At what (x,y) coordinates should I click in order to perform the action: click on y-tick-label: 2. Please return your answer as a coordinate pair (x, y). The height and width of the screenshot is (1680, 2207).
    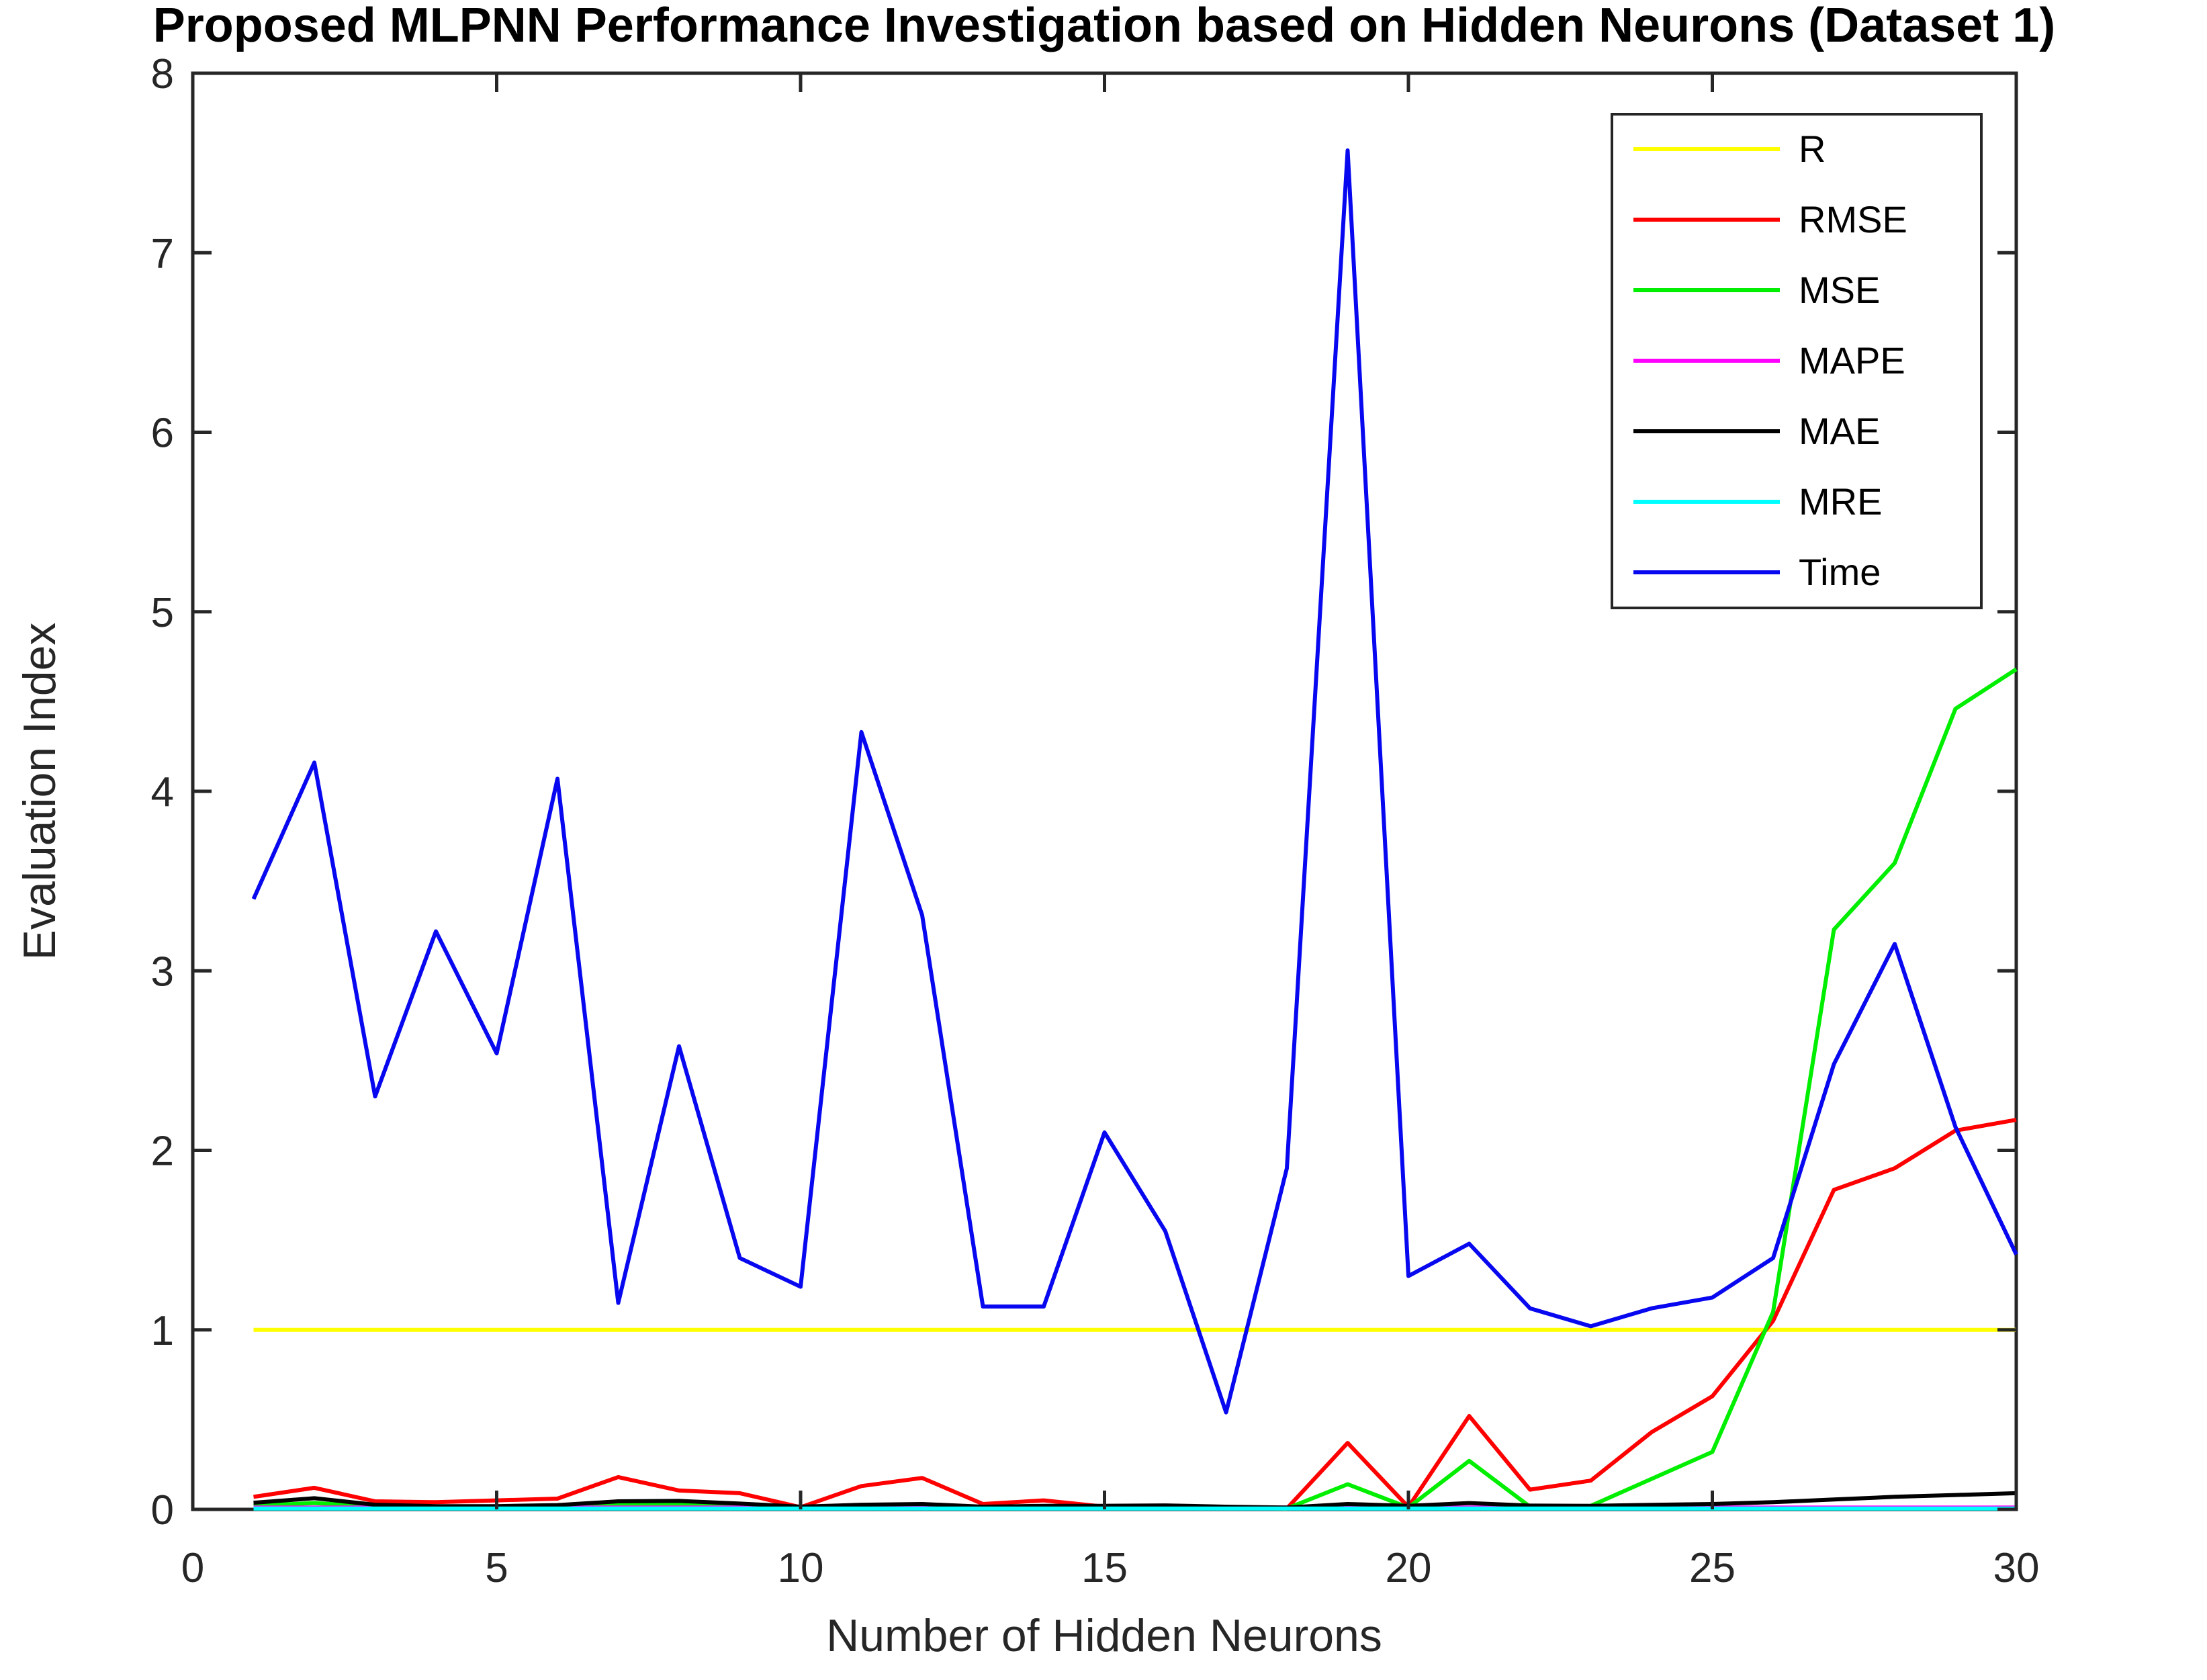
    Looking at the image, I should click on (162, 1152).